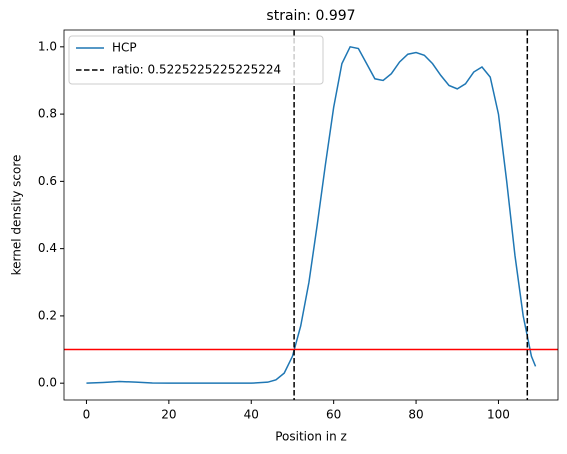 The width and height of the screenshot is (567, 454). What do you see at coordinates (124, 48) in the screenshot?
I see `legend-label: HCP` at bounding box center [124, 48].